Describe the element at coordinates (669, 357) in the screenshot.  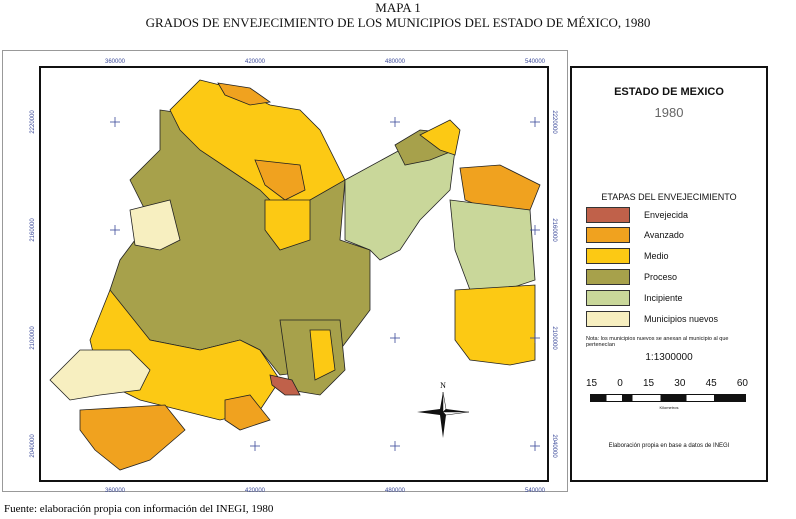
I see `scale-ratio: 1:1300000` at that location.